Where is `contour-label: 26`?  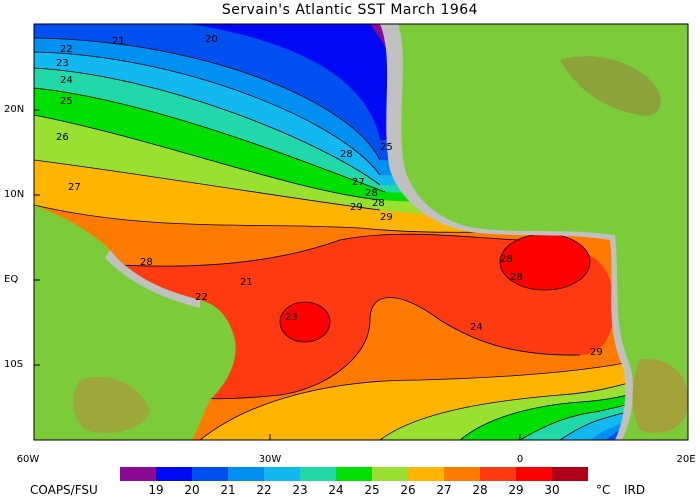 contour-label: 26 is located at coordinates (62, 137).